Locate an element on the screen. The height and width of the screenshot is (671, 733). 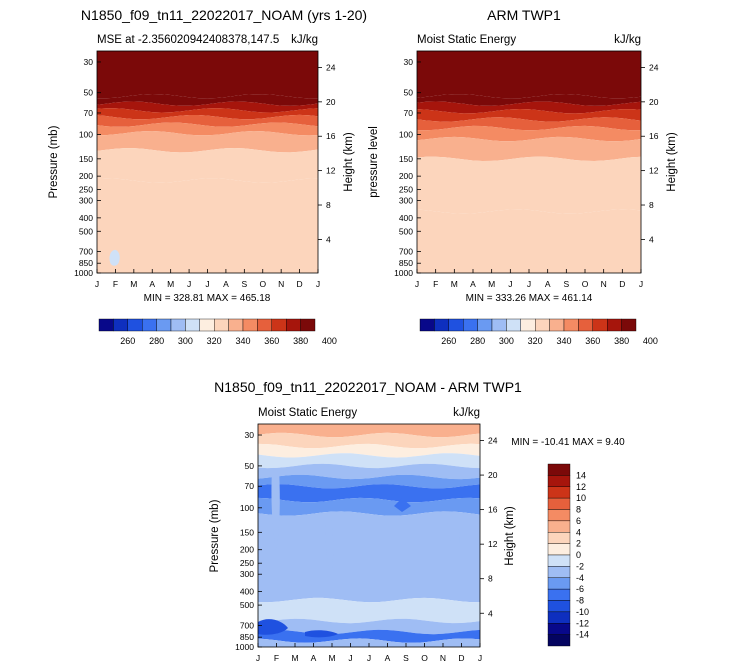
model-colorbar: 260 280 300 320 340 360 380 400 is located at coordinates (217, 332).